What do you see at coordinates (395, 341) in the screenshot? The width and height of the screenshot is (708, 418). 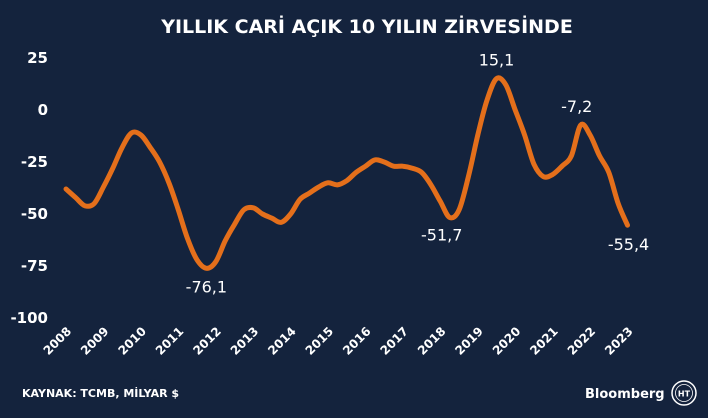 I see `x-tick-label: 2017` at bounding box center [395, 341].